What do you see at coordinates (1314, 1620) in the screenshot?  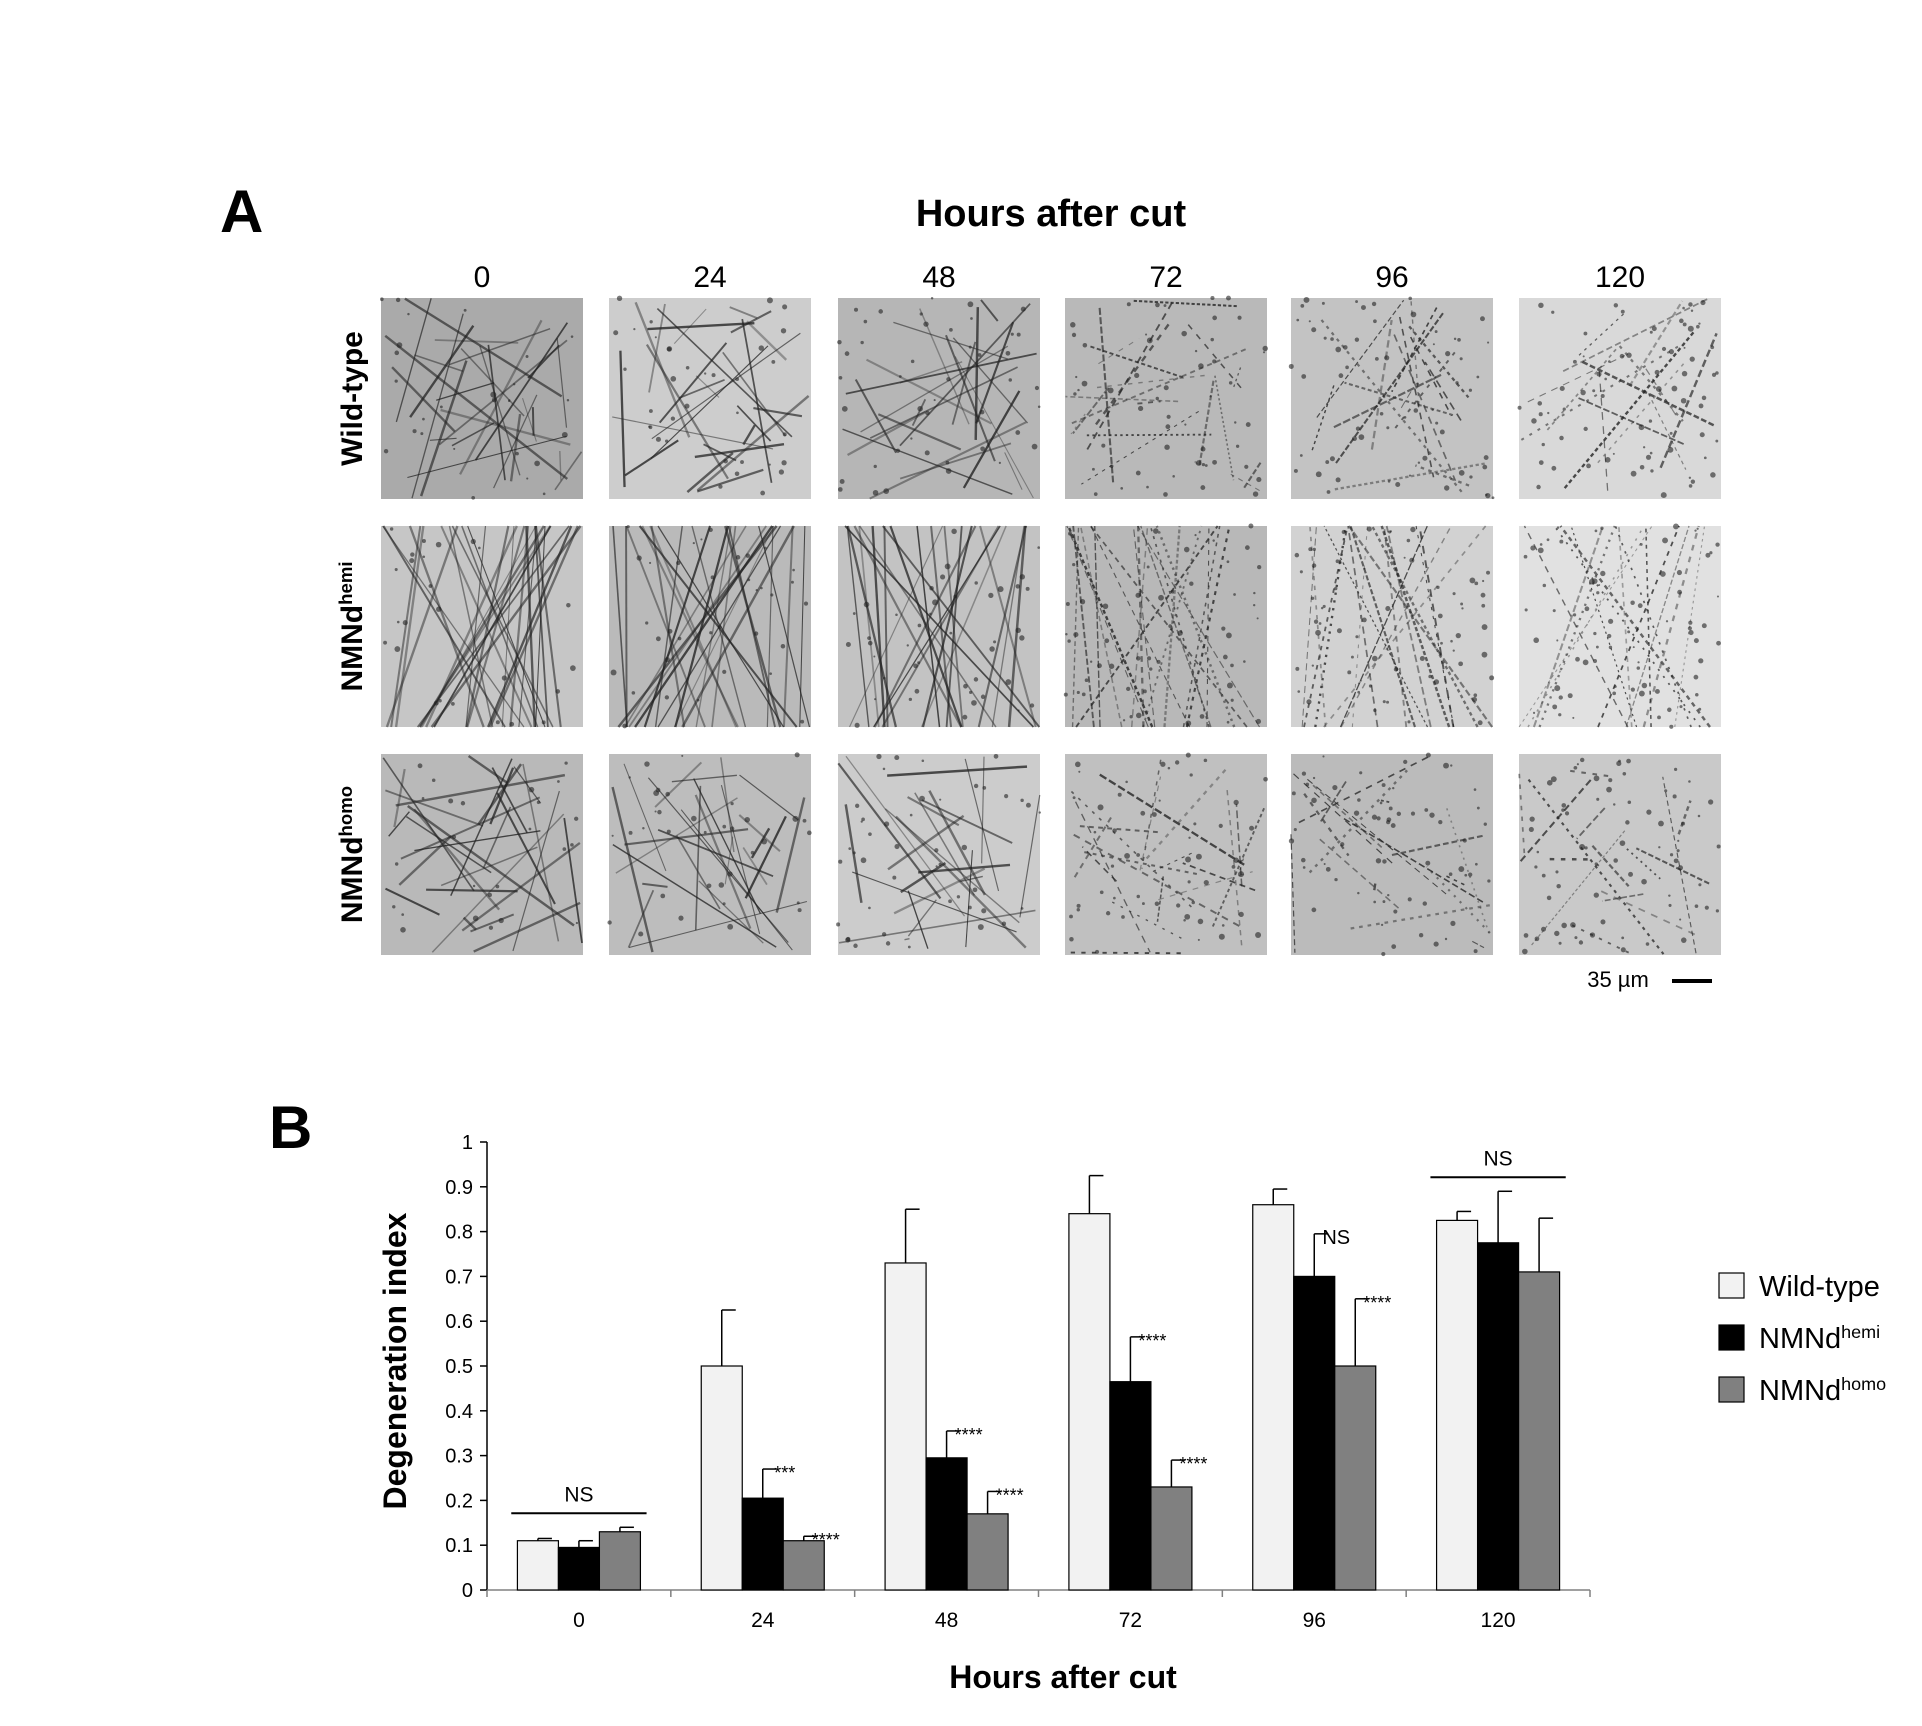 I see `x-tick-label: 96` at bounding box center [1314, 1620].